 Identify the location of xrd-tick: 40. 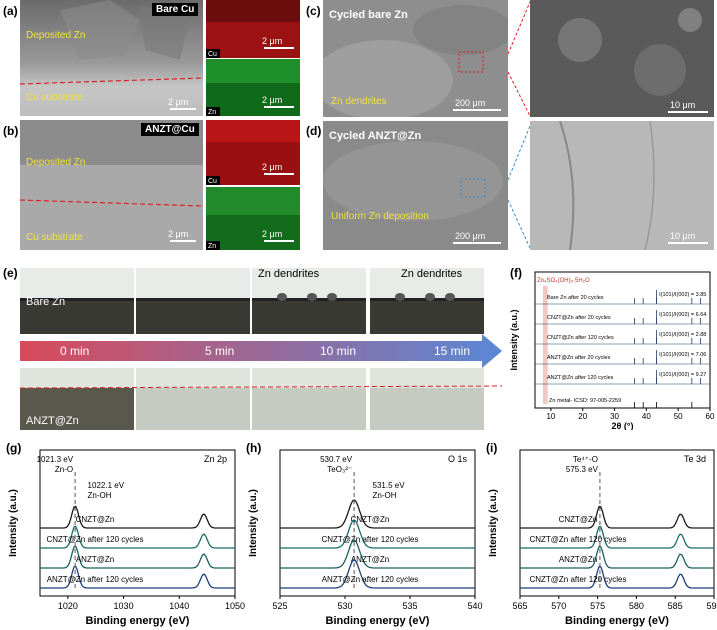
(646, 416).